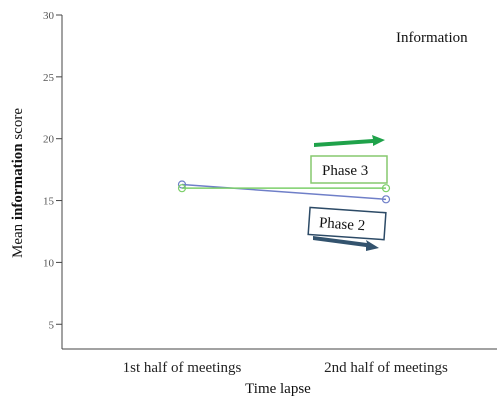  What do you see at coordinates (49, 78) in the screenshot?
I see `y-tick-label: 25` at bounding box center [49, 78].